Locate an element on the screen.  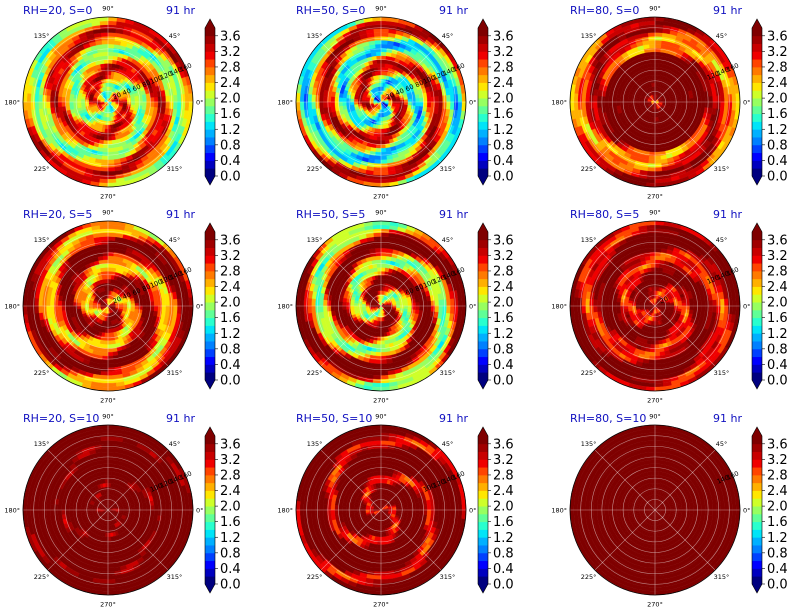
angle-tick-label: 225° is located at coordinates (315, 169).